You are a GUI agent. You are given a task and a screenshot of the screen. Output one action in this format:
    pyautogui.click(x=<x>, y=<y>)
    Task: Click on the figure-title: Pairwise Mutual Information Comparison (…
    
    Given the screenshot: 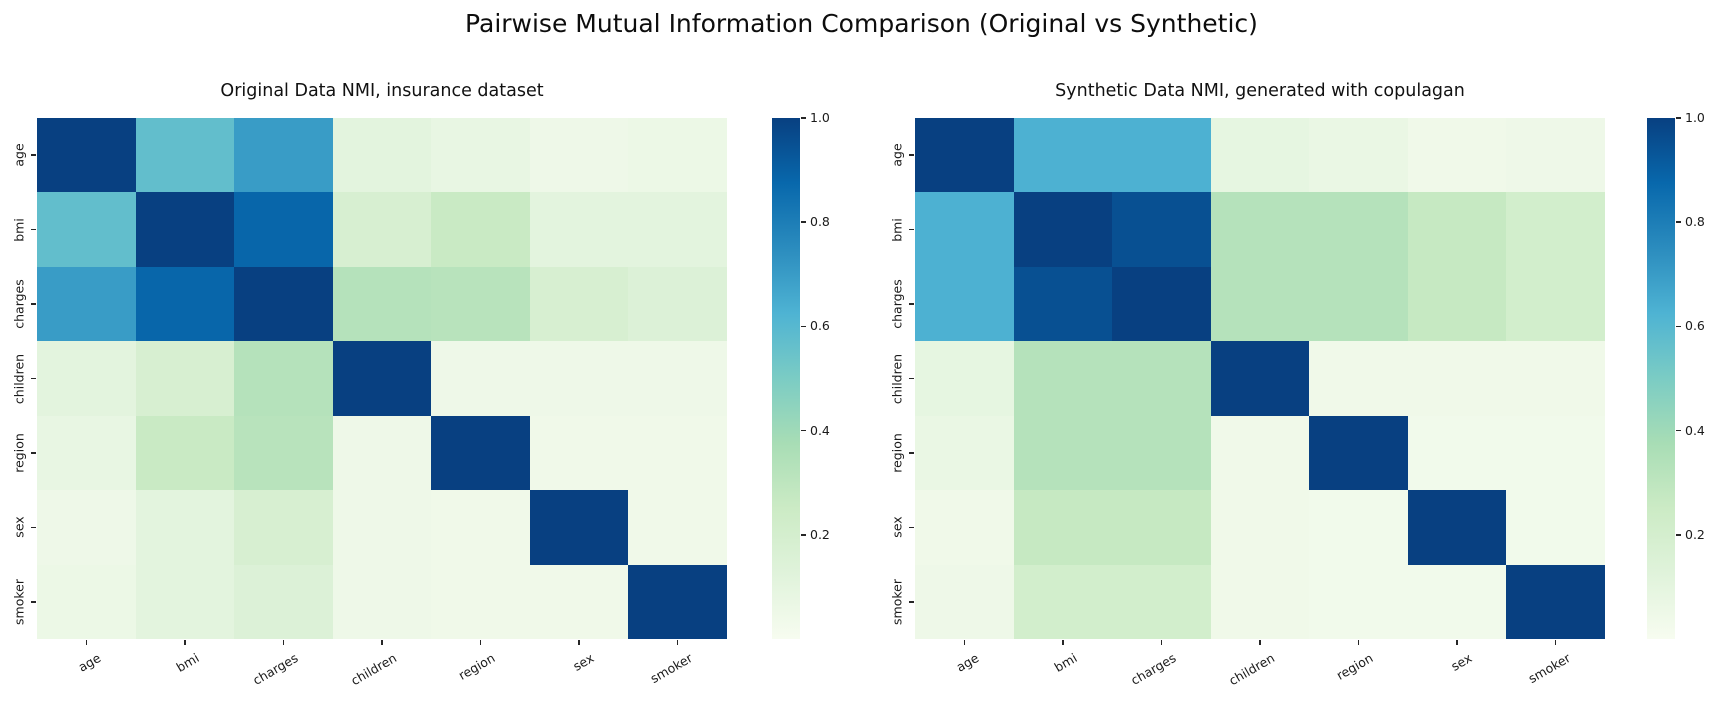 What is the action you would take?
    pyautogui.click(x=861, y=23)
    